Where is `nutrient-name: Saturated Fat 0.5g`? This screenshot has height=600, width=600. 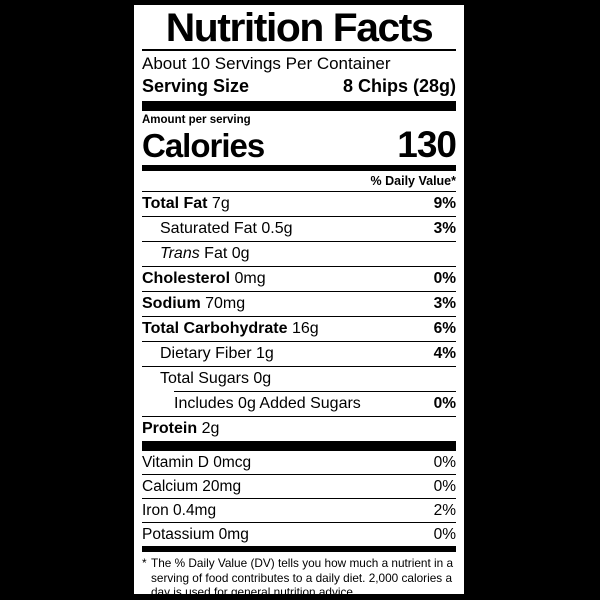
nutrient-name: Saturated Fat 0.5g is located at coordinates (226, 228).